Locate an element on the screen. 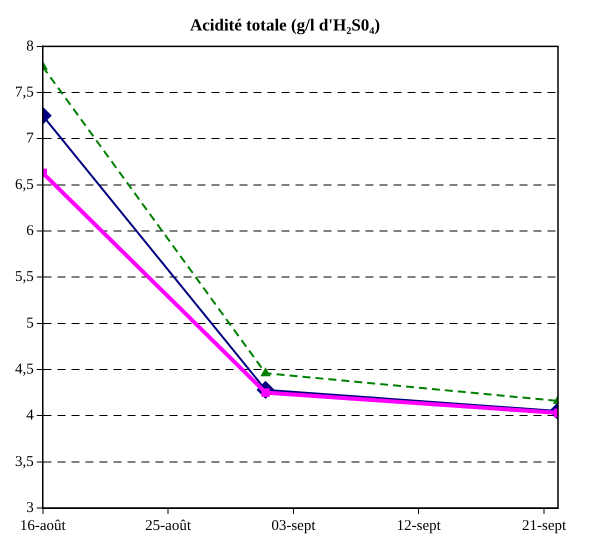 The width and height of the screenshot is (607, 552). x-tick-label: 16-août is located at coordinates (43, 526).